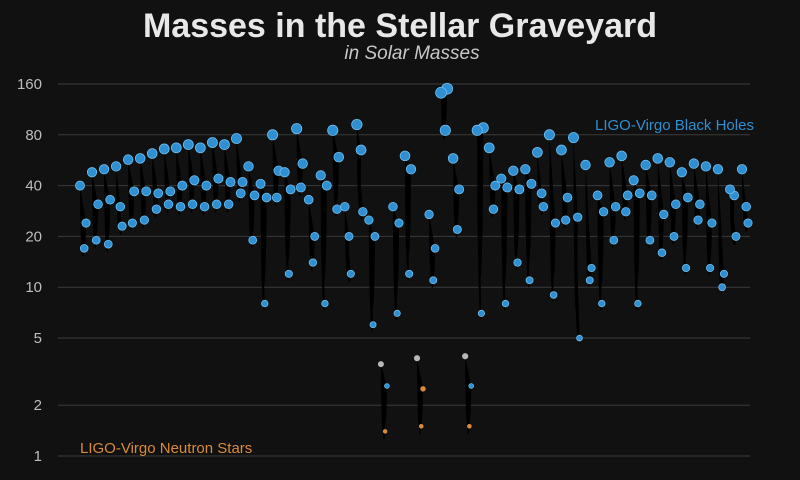  Describe the element at coordinates (166, 448) in the screenshot. I see `legend-neutron-stars: LIGO-Virgo Neutron Stars` at that location.